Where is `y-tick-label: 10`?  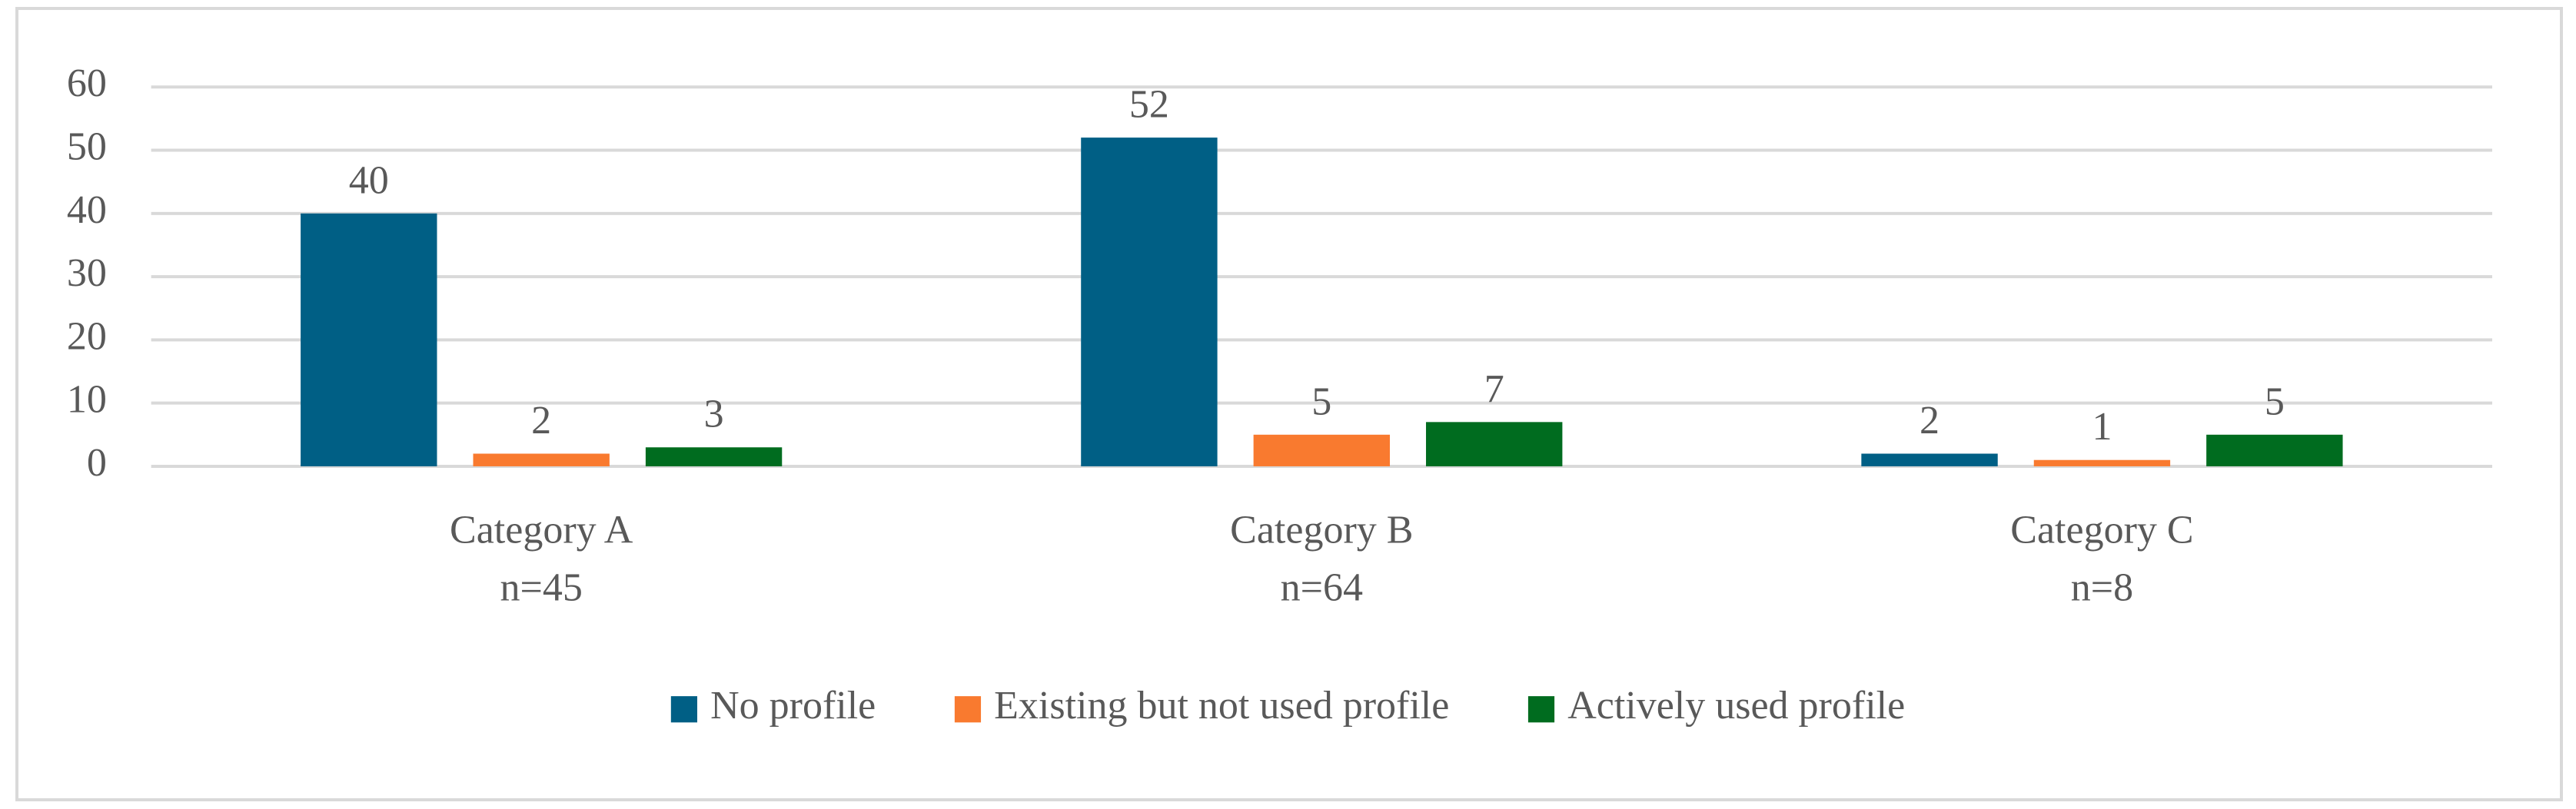 y-tick-label: 10 is located at coordinates (87, 400).